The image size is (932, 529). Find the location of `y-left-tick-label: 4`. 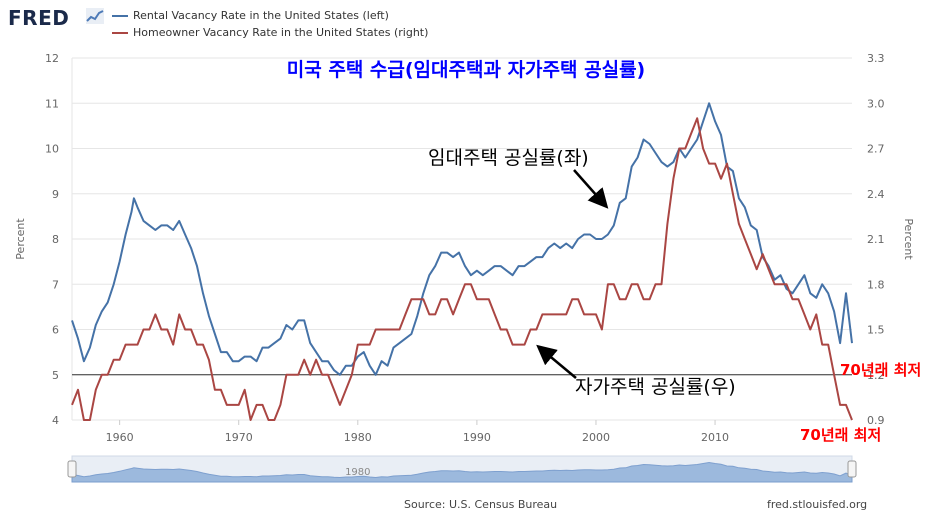

y-left-tick-label: 4 is located at coordinates (55, 420).